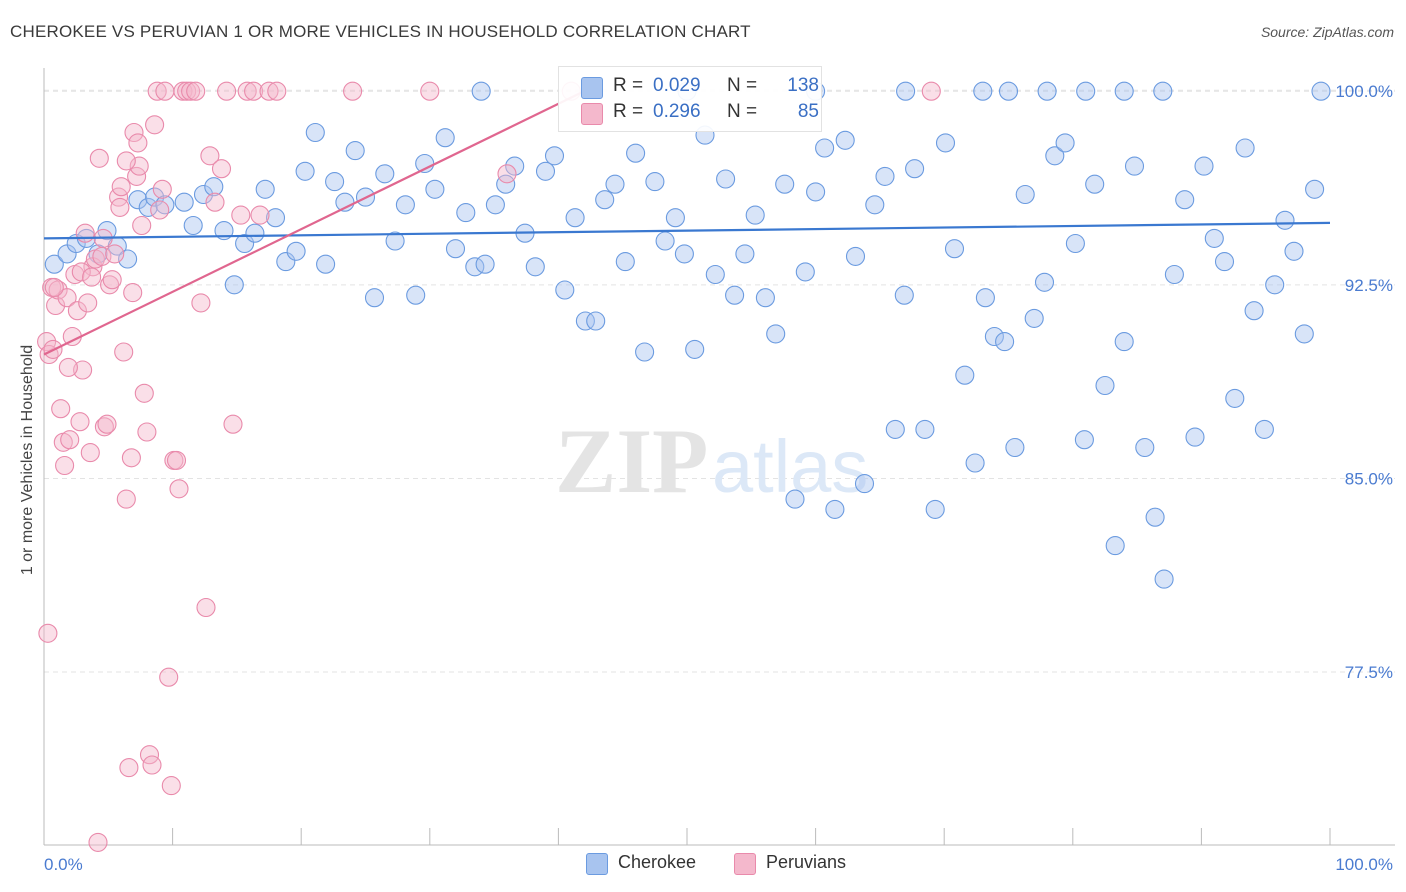  What do you see at coordinates (687, 230) in the screenshot?
I see `trend-line-cherokee` at bounding box center [687, 230].